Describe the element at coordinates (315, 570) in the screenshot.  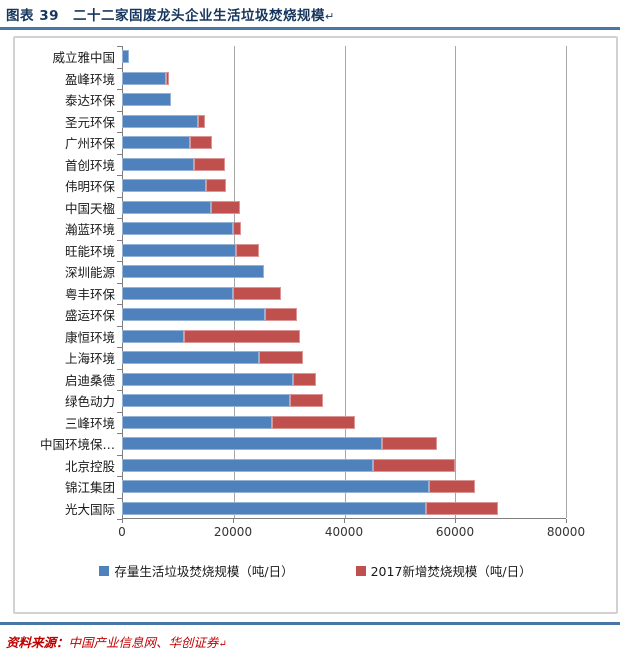
I see `chart-legend: 存量生活垃圾焚烧规模（吨/日） 2017新增焚烧规模（吨/日）` at that location.